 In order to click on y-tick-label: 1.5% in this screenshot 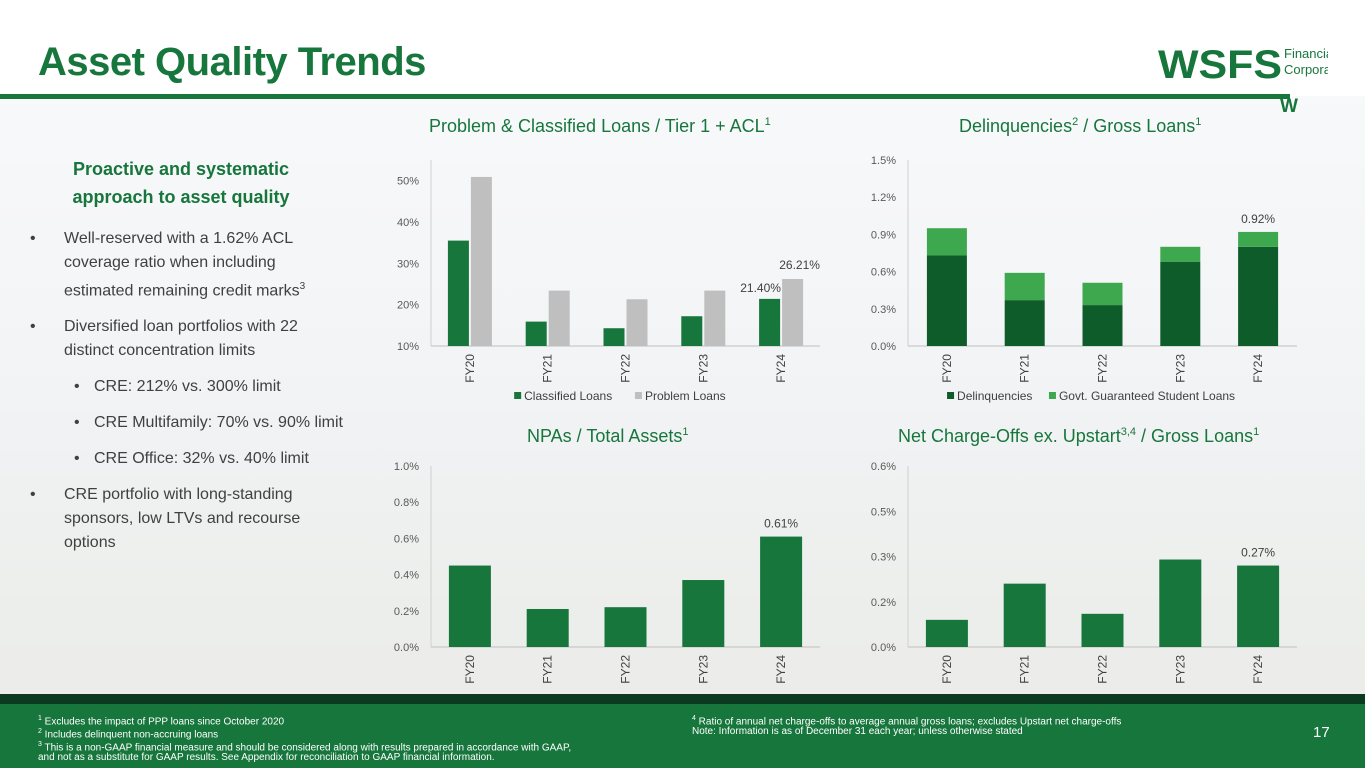, I will do `click(883, 161)`.